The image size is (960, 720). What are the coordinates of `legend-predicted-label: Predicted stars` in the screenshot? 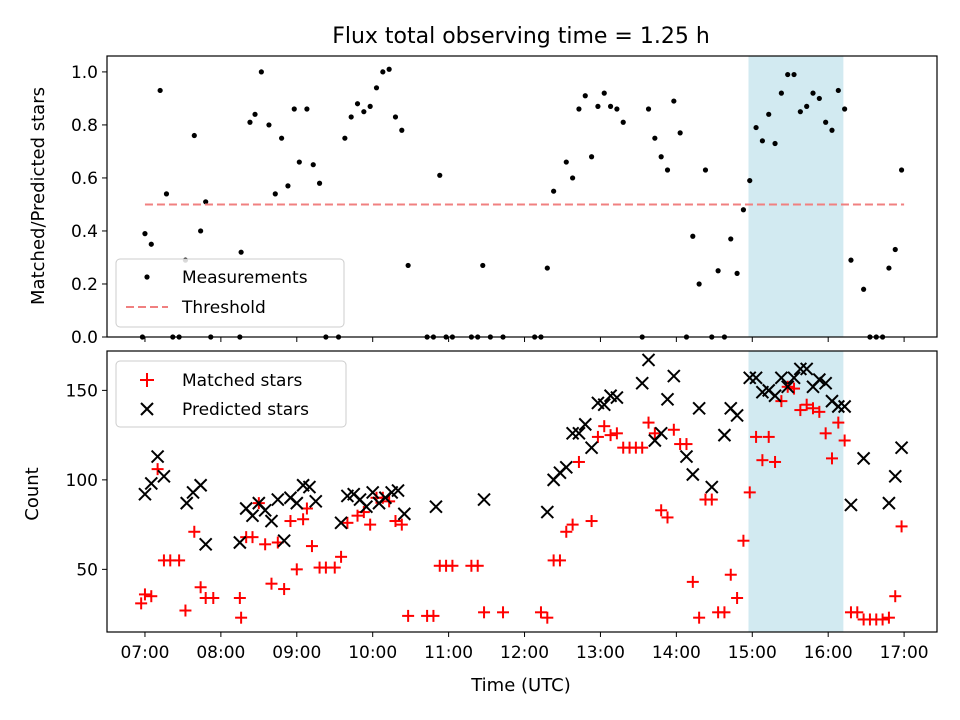 It's located at (245, 410).